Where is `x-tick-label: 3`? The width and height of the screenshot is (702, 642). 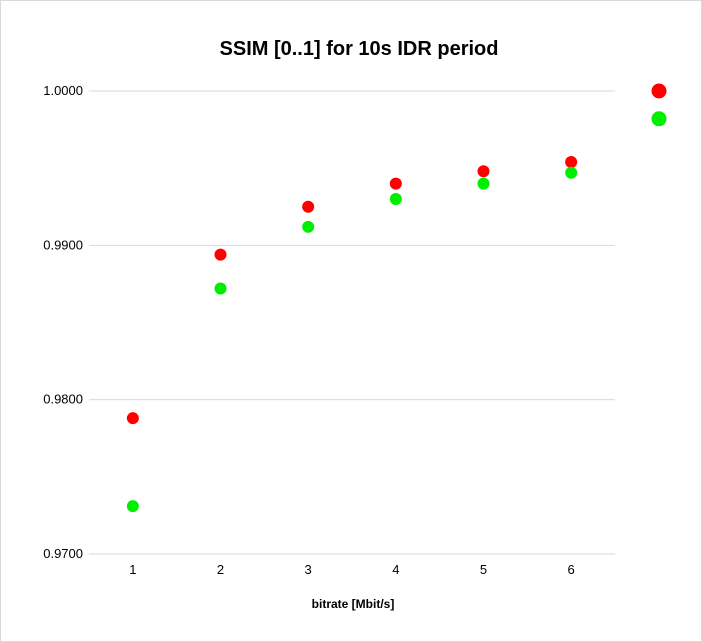 x-tick-label: 3 is located at coordinates (308, 569).